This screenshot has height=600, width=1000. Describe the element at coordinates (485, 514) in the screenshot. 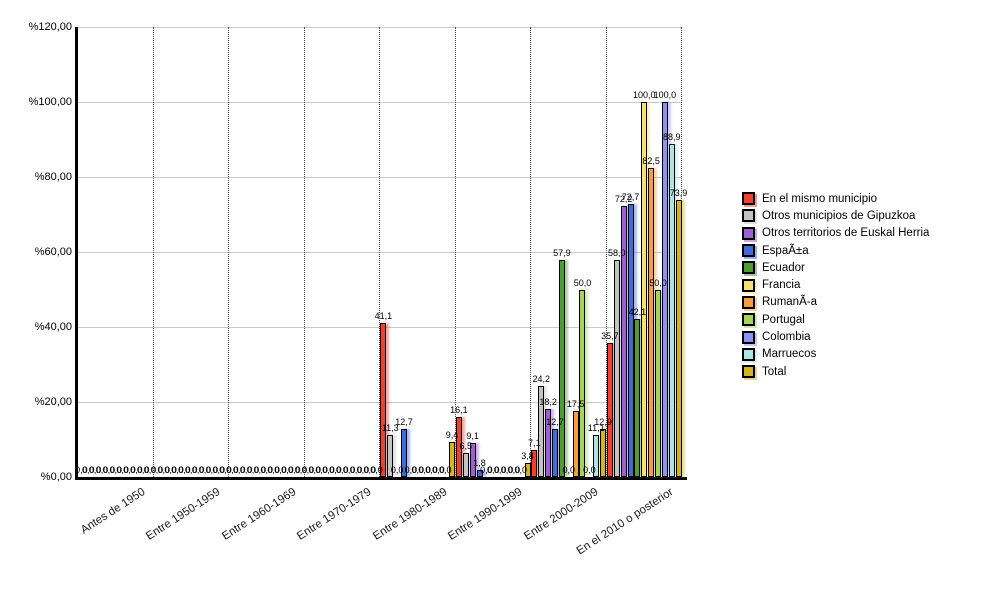

I see `x-category-label: Entre 1990-1999` at that location.